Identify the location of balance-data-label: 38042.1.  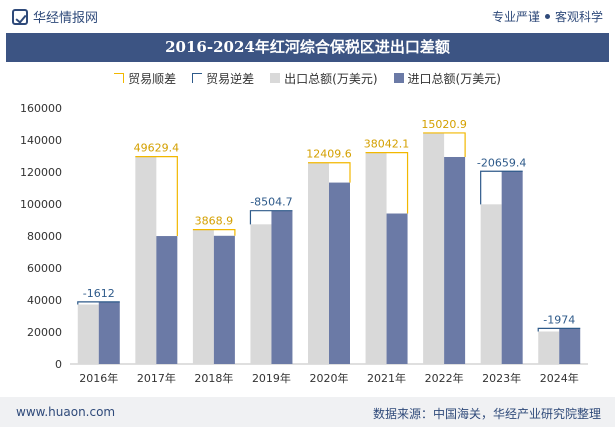
(387, 144).